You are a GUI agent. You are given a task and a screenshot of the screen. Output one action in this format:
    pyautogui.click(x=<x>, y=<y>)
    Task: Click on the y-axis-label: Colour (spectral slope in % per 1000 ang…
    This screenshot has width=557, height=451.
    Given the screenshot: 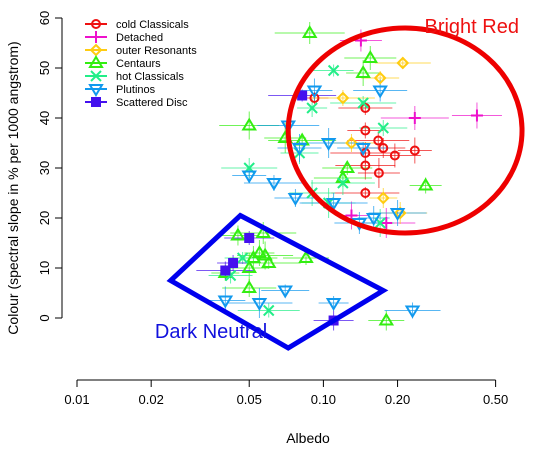 What is the action you would take?
    pyautogui.click(x=13, y=187)
    